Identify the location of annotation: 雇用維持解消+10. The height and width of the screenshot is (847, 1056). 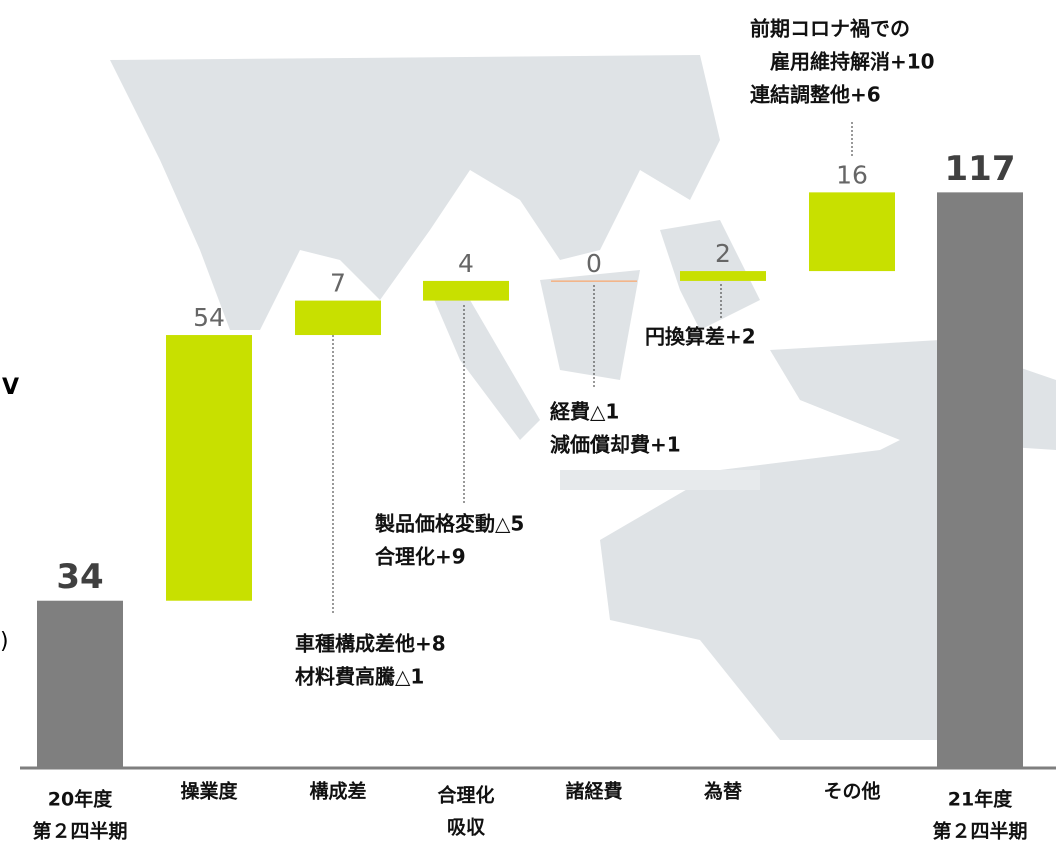
(852, 62).